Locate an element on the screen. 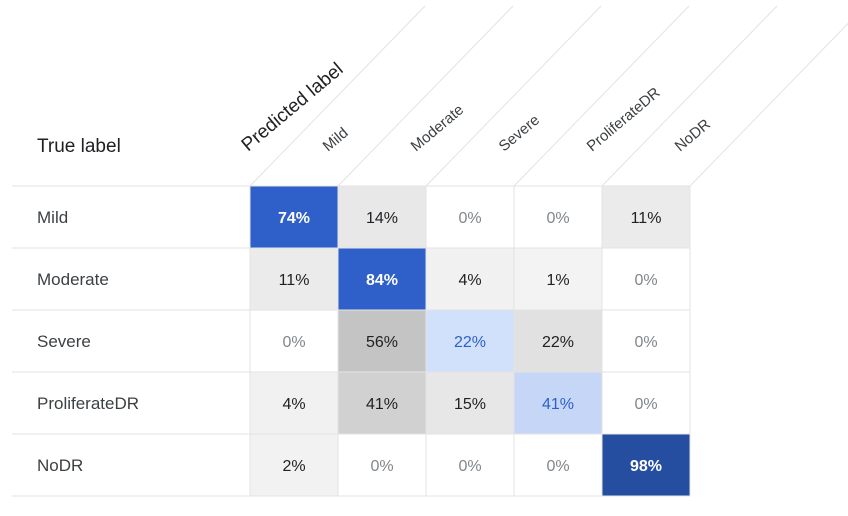 The height and width of the screenshot is (516, 848). row-label: ProliferateDR is located at coordinates (88, 403).